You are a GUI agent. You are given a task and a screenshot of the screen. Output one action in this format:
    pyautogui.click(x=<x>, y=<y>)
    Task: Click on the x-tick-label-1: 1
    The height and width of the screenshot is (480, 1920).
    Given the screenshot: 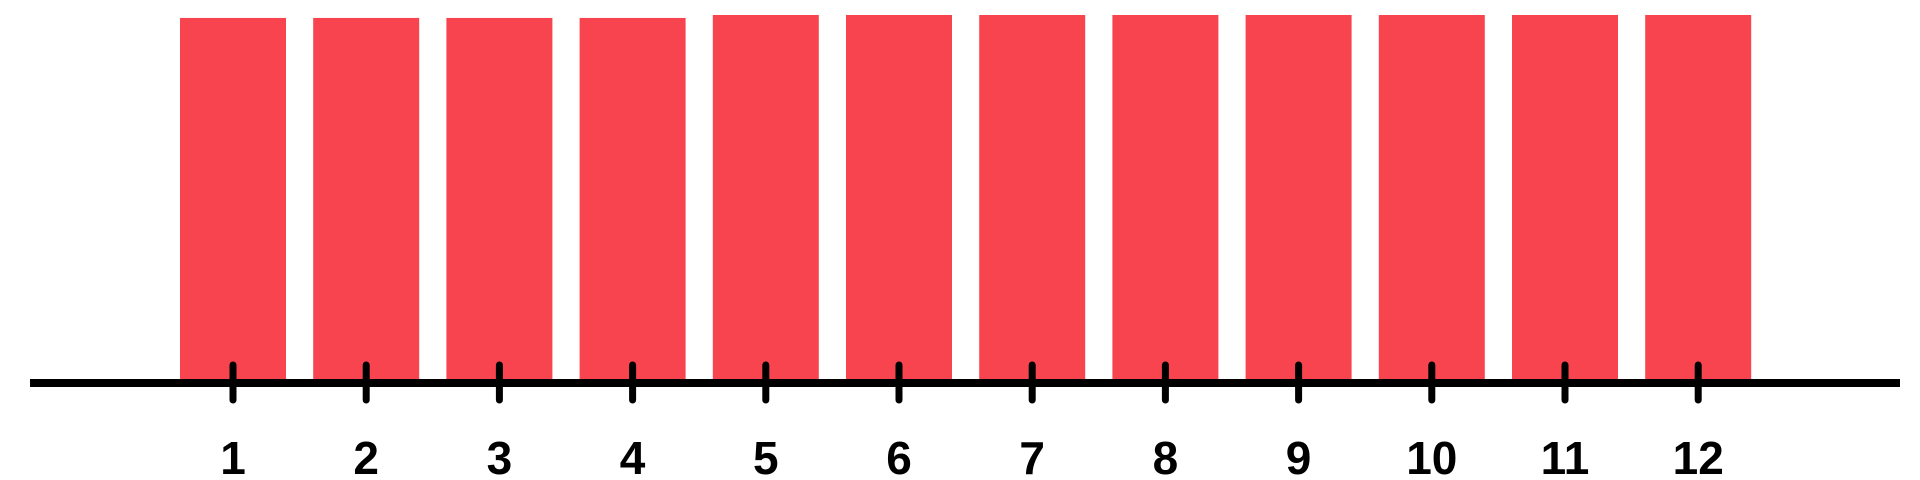 What is the action you would take?
    pyautogui.click(x=233, y=456)
    